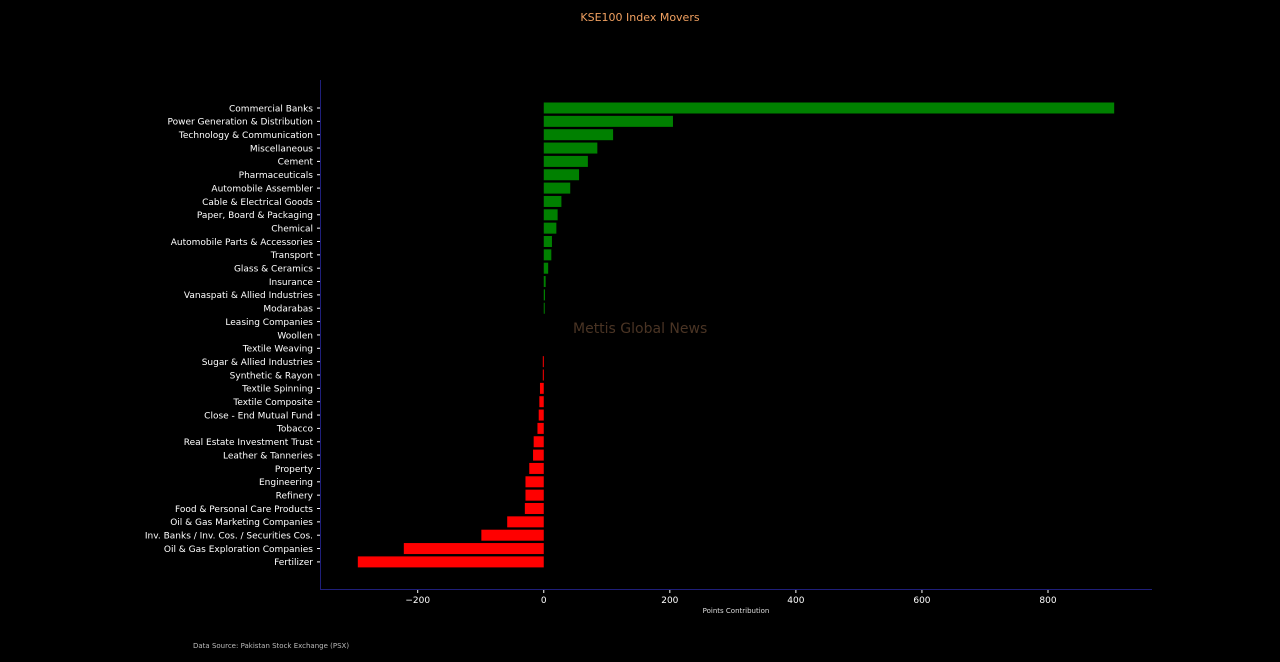 This screenshot has width=1280, height=662. Describe the element at coordinates (292, 229) in the screenshot. I see `category-label: Chemical` at that location.